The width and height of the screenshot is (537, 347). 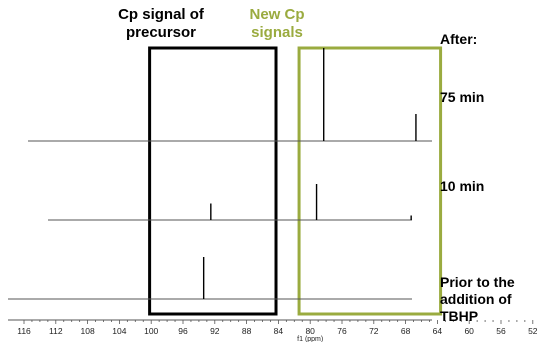 I want to click on x-tick-label-56: 56, so click(x=501, y=331).